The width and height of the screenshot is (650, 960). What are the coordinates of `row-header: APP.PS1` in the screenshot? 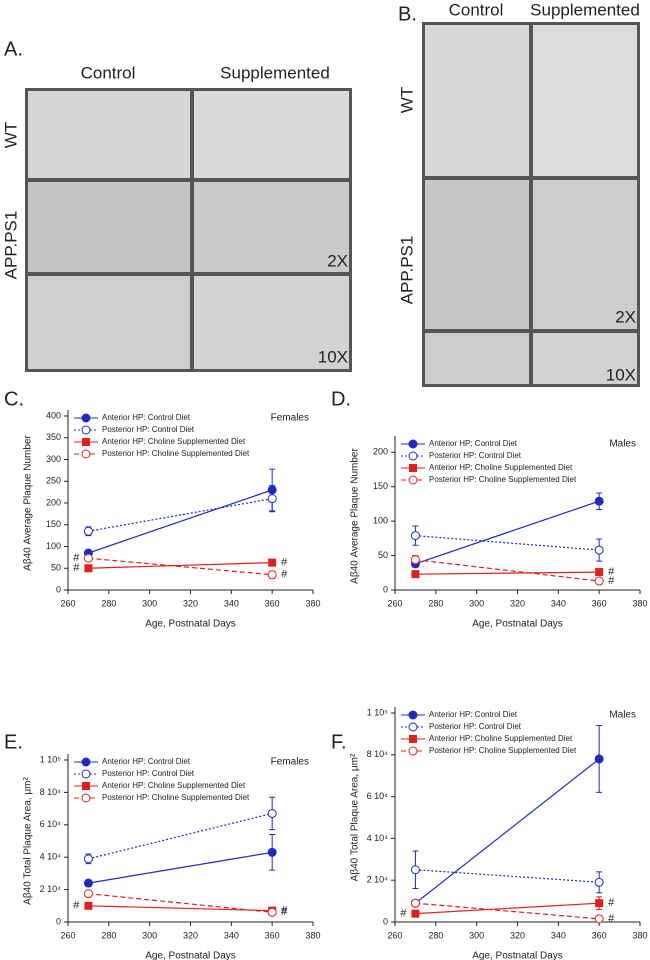 It's located at (406, 270).